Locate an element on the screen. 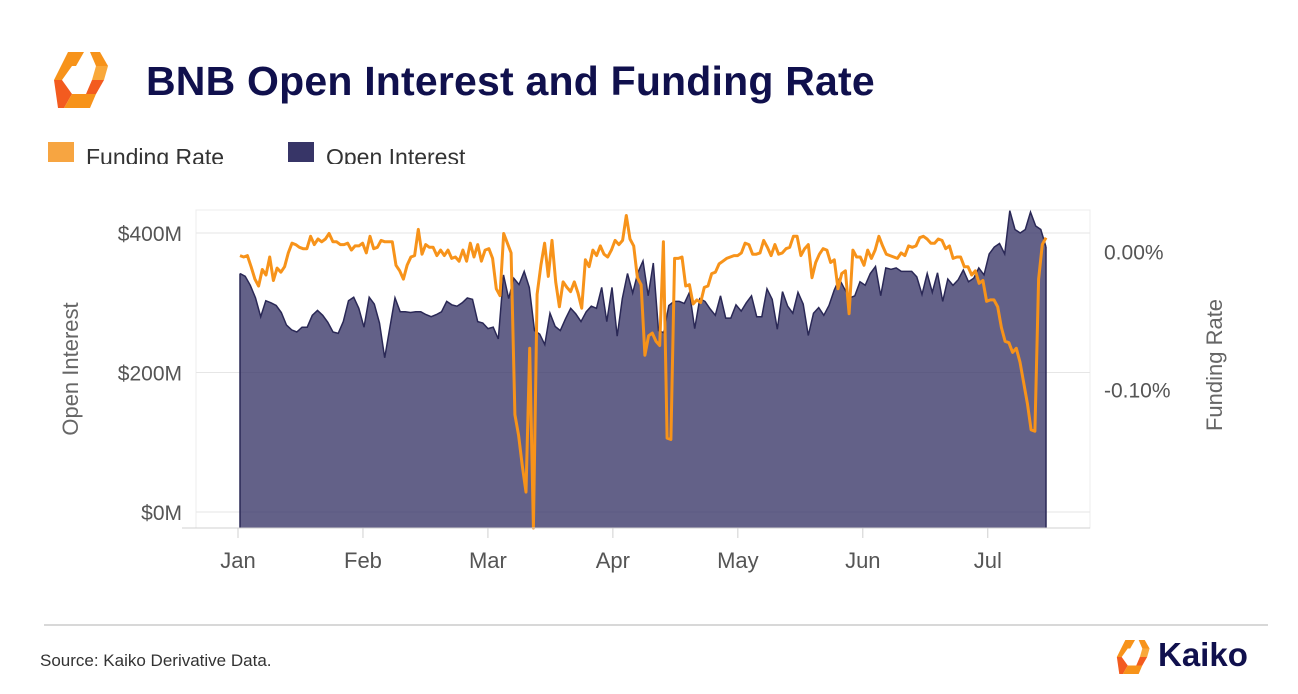 The height and width of the screenshot is (694, 1298). legend-label-open-interest: Open Interest is located at coordinates (396, 154).